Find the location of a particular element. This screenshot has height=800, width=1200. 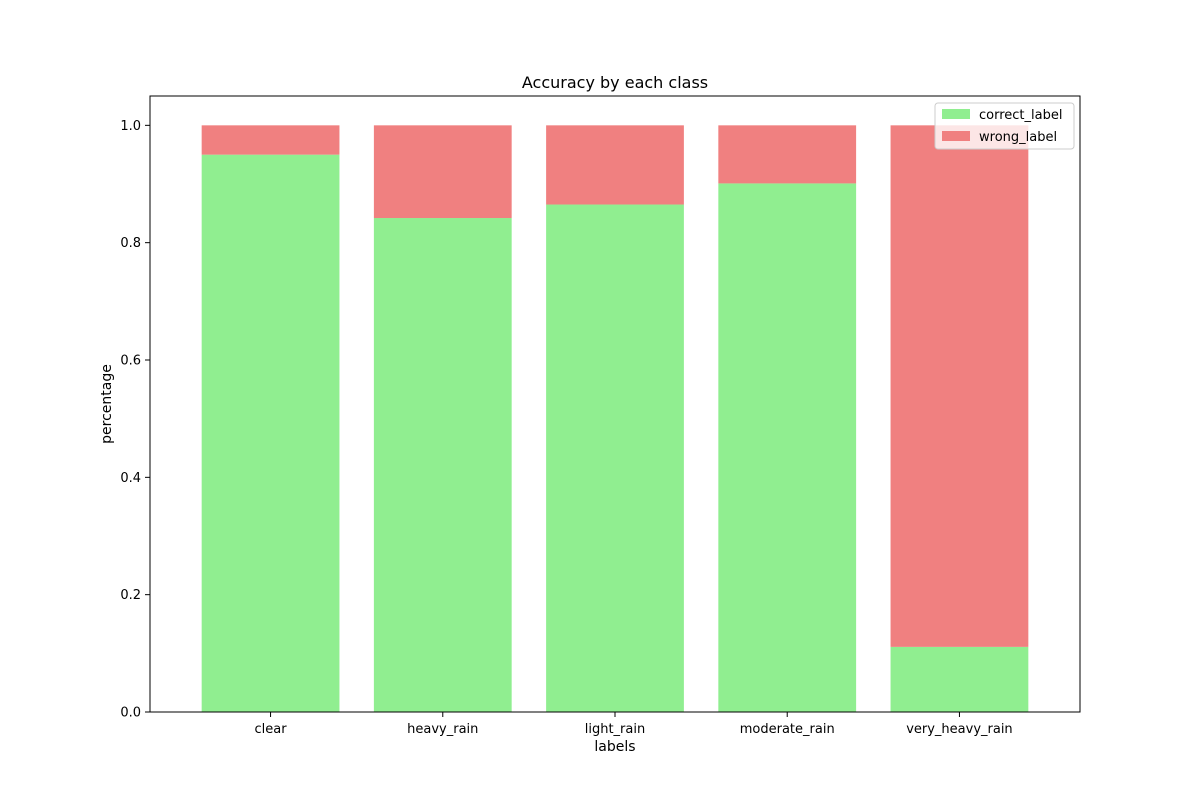

bar-wrong-label-heavy-rain is located at coordinates (442, 172).